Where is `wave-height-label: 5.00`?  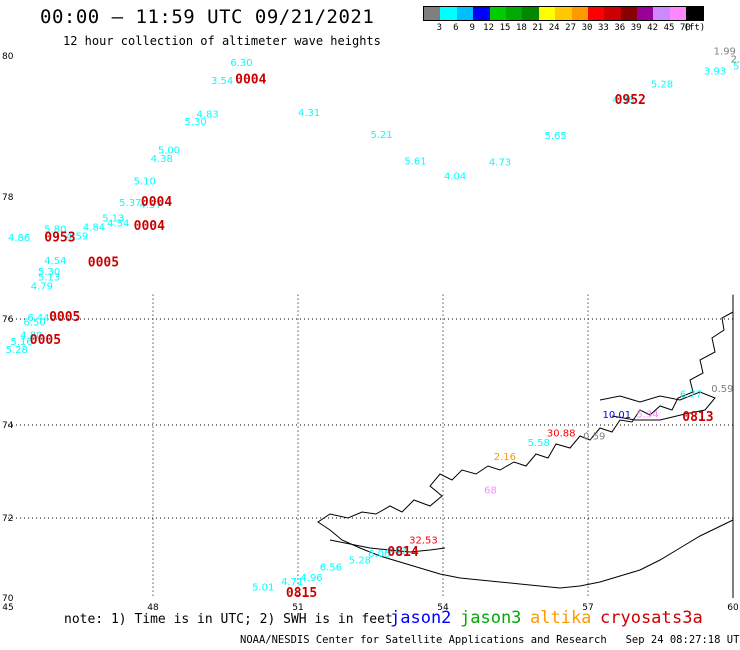
wave-height-label: 5.00 is located at coordinates (169, 150).